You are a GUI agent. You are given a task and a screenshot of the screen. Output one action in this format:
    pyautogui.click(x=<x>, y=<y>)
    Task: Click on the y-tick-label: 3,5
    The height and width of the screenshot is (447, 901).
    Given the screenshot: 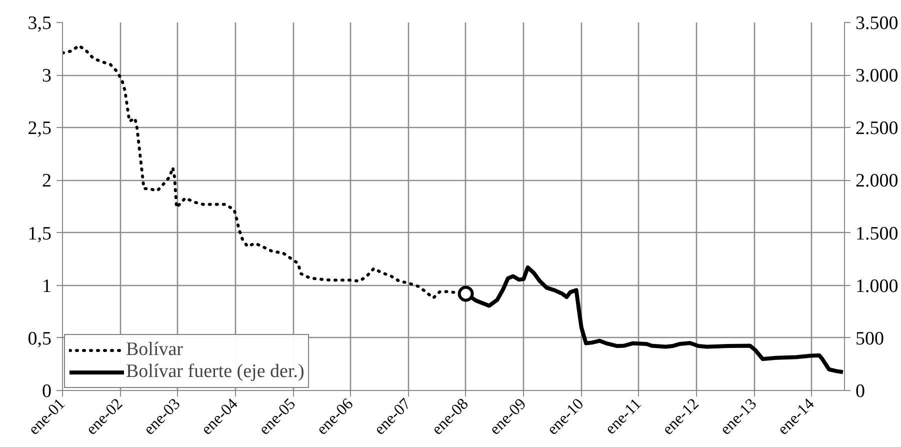 What is the action you would take?
    pyautogui.click(x=40, y=23)
    